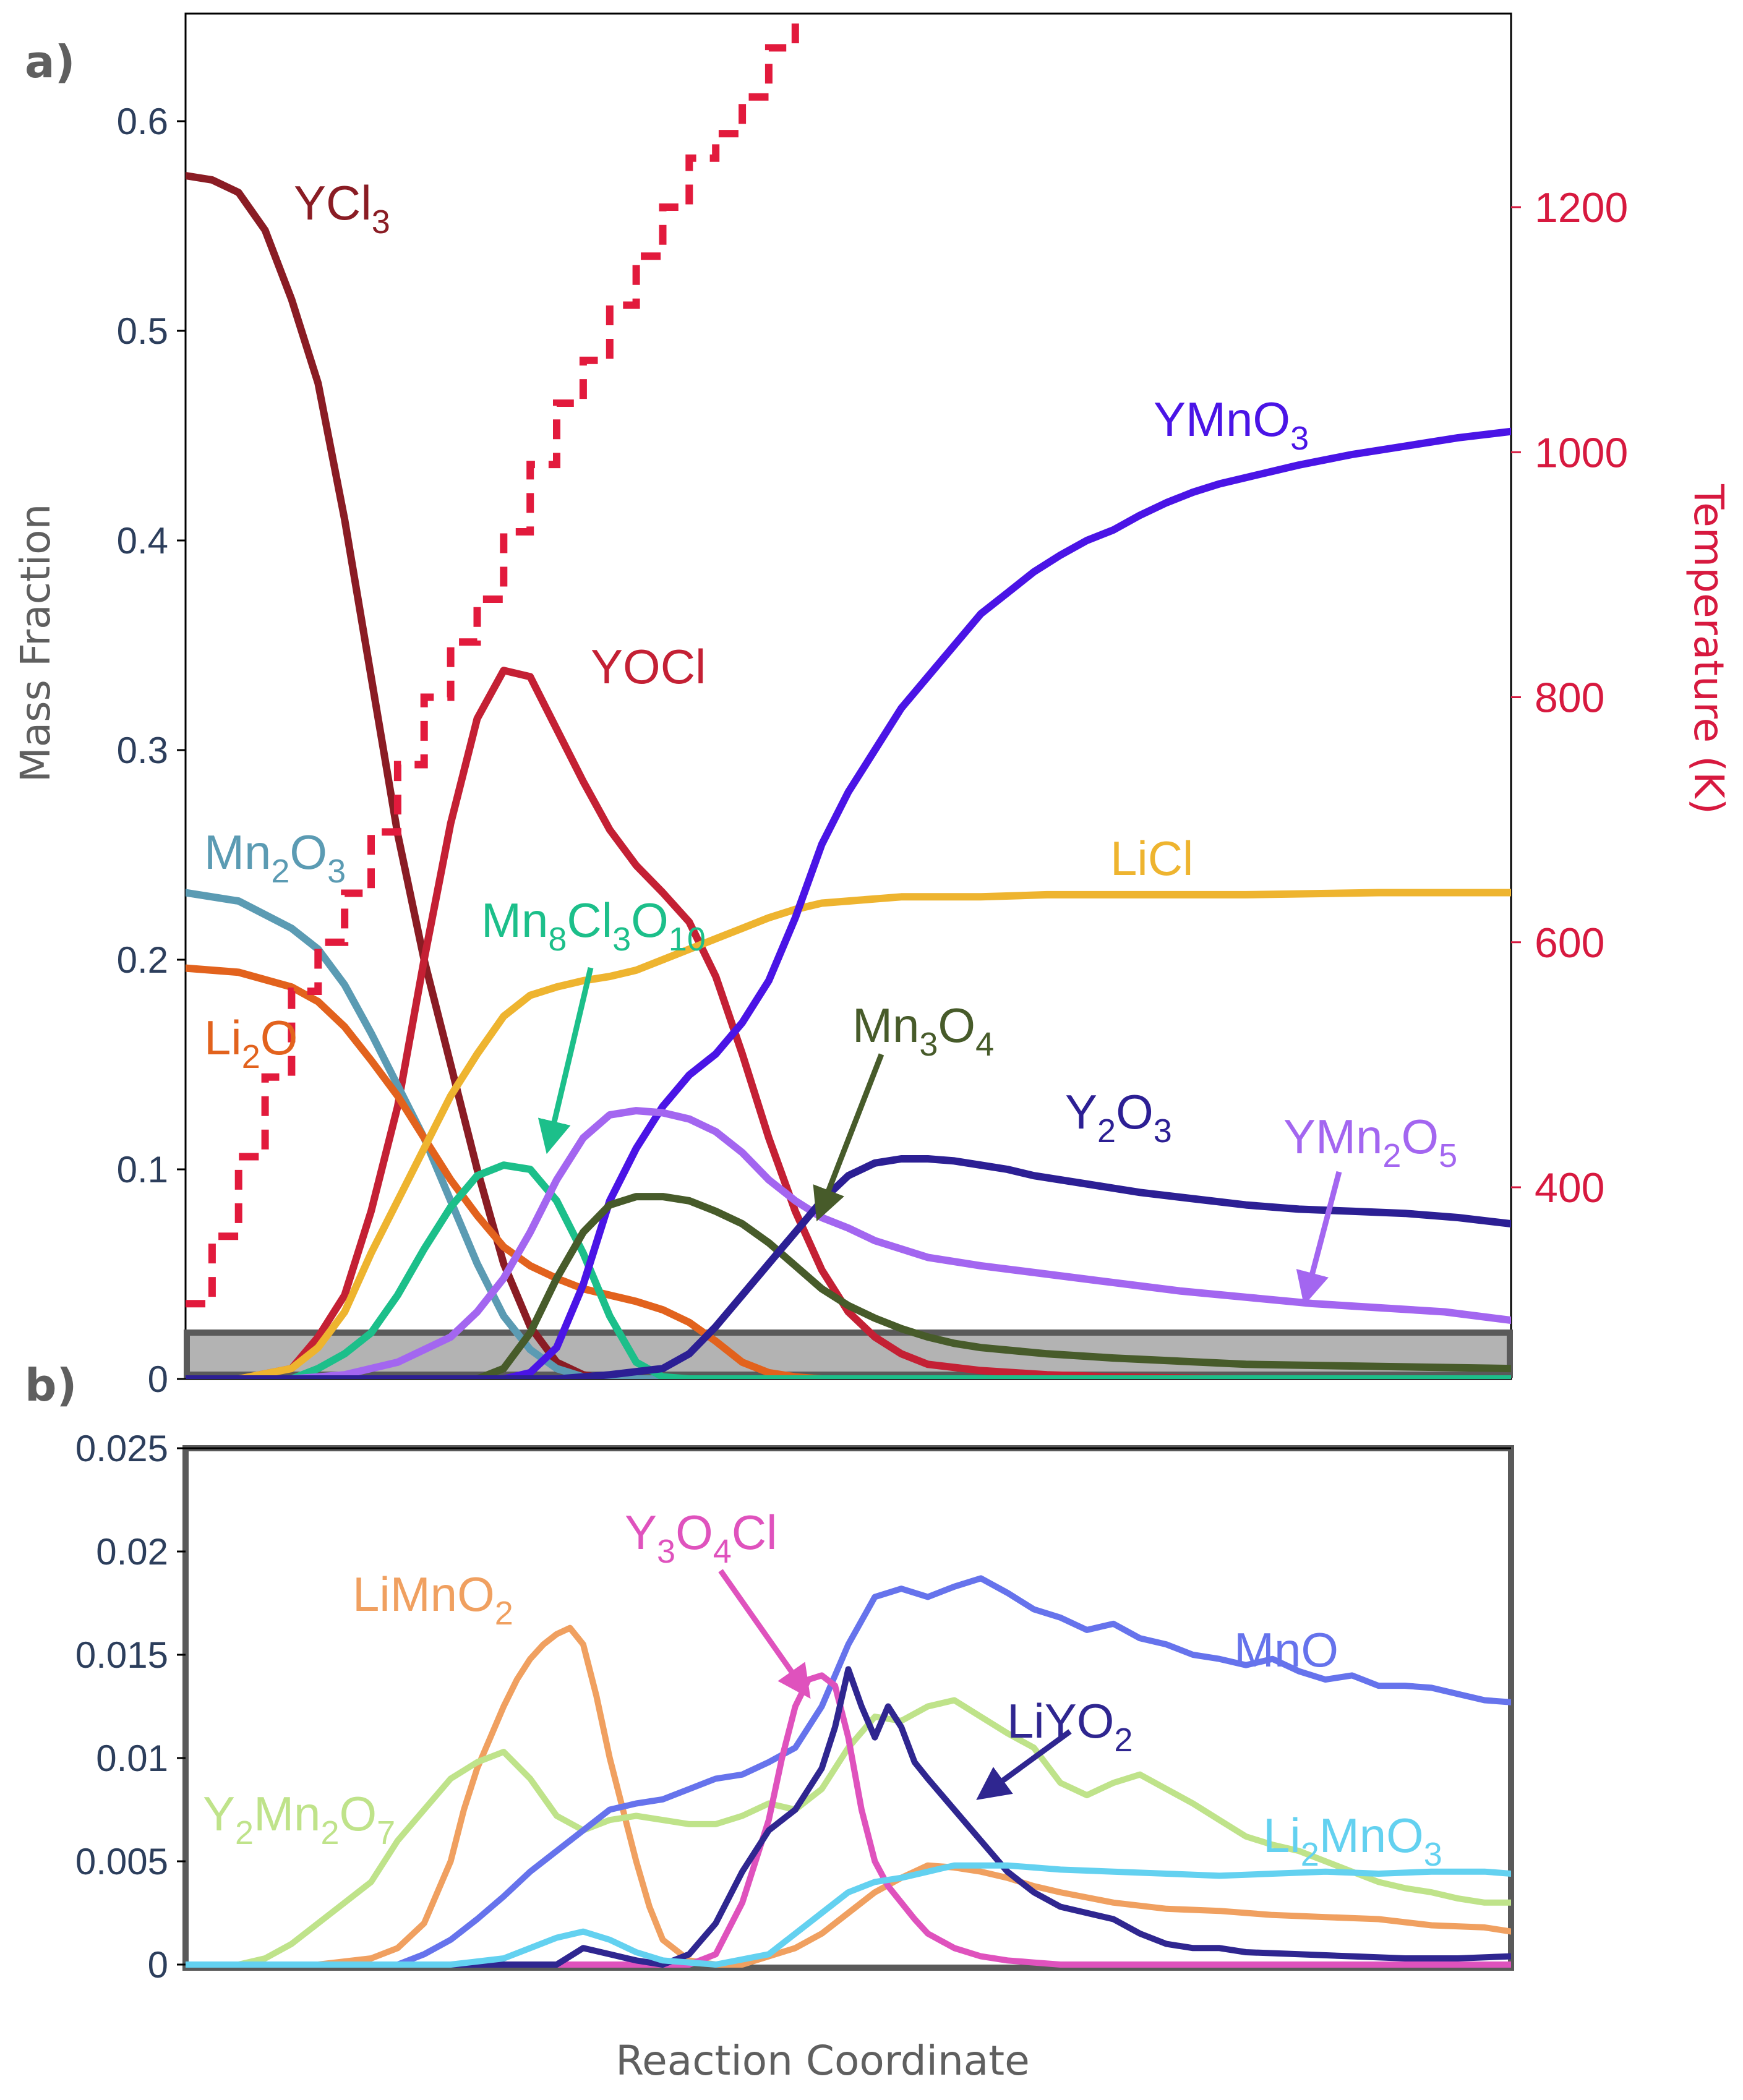 The width and height of the screenshot is (1743, 2100). I want to click on label-LiCl: LiCl, so click(1151, 858).